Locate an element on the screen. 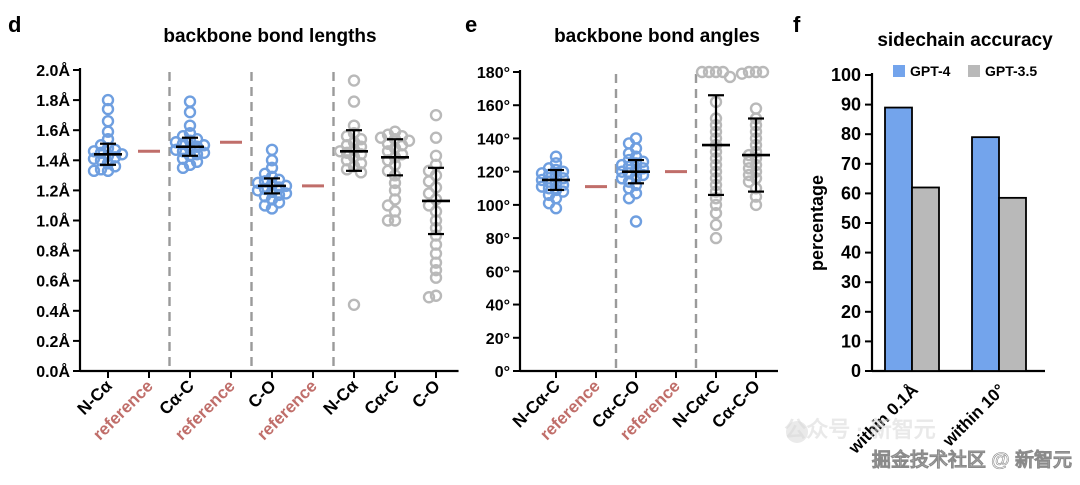 The image size is (1080, 485). y-tick-label: 1.8Å is located at coordinates (53, 100).